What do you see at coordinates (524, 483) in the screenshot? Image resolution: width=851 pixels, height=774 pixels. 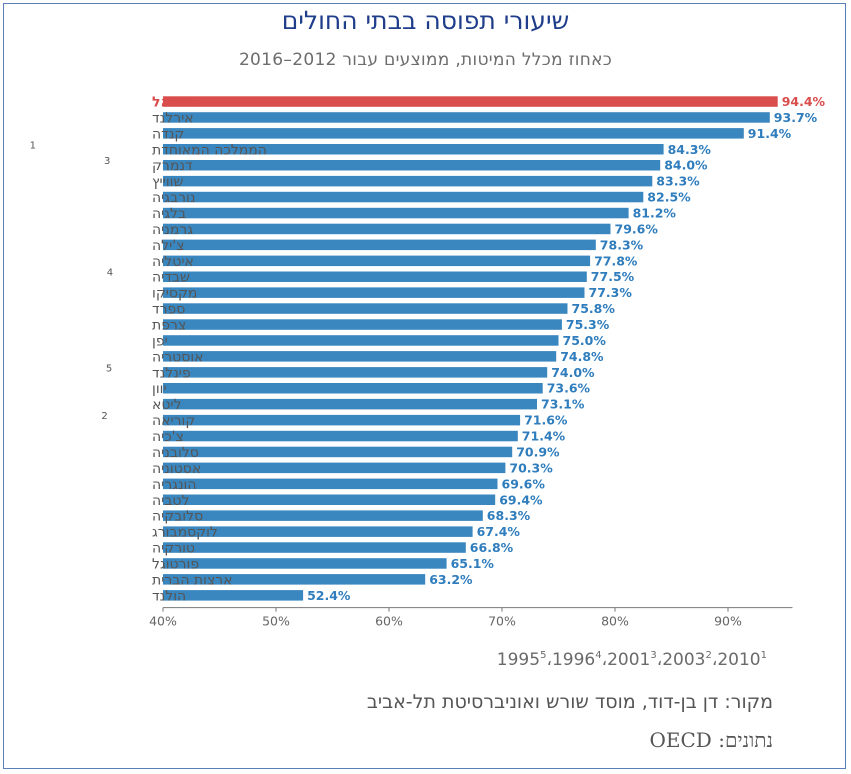 I see `bar-value-label: 69.6%` at bounding box center [524, 483].